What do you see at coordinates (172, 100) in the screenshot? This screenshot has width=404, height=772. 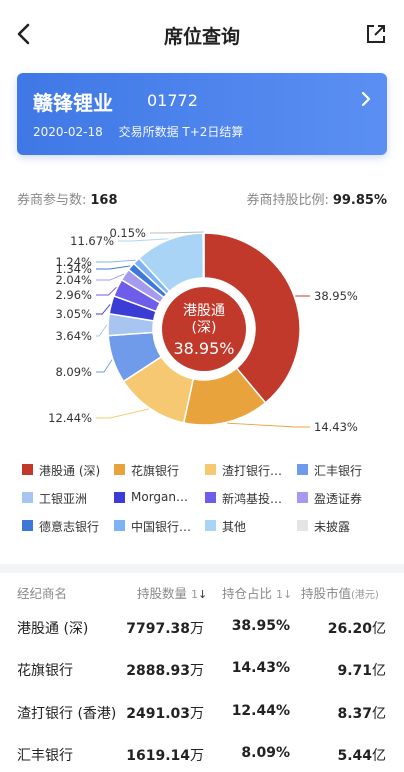 I see `stock-code: 01772` at bounding box center [172, 100].